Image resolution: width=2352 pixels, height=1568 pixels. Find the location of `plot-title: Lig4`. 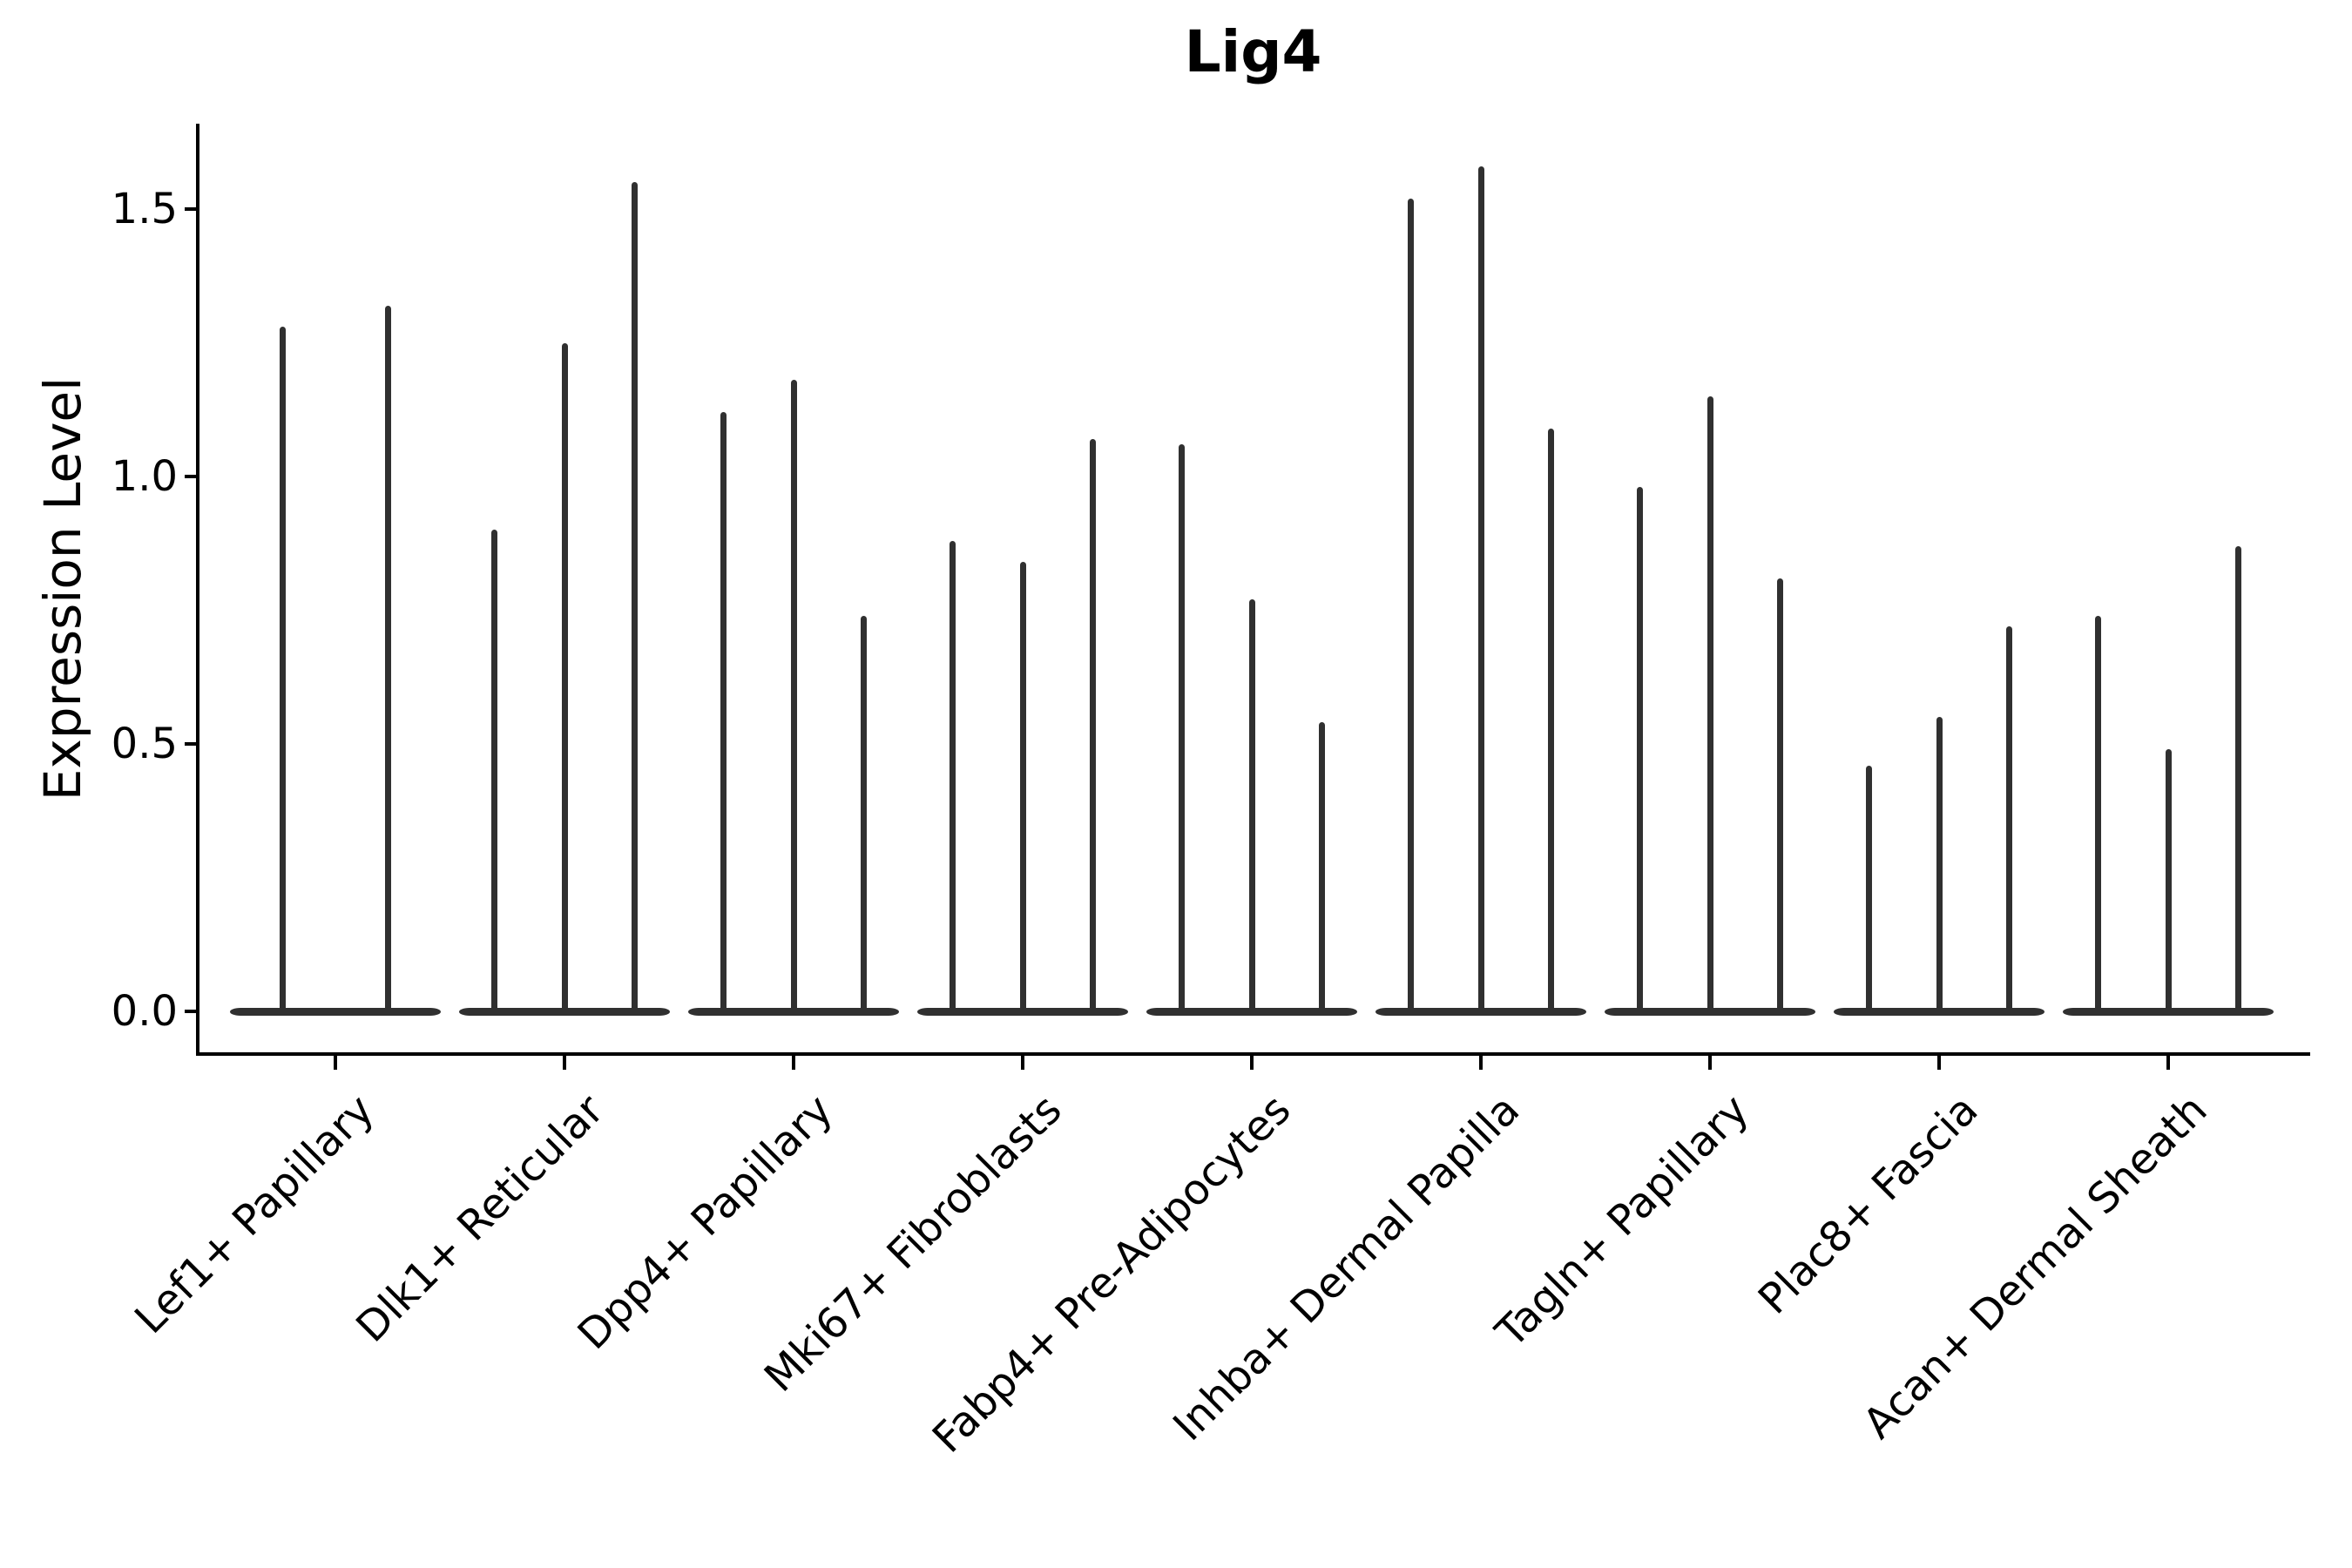

plot-title: Lig4 is located at coordinates (1253, 52).